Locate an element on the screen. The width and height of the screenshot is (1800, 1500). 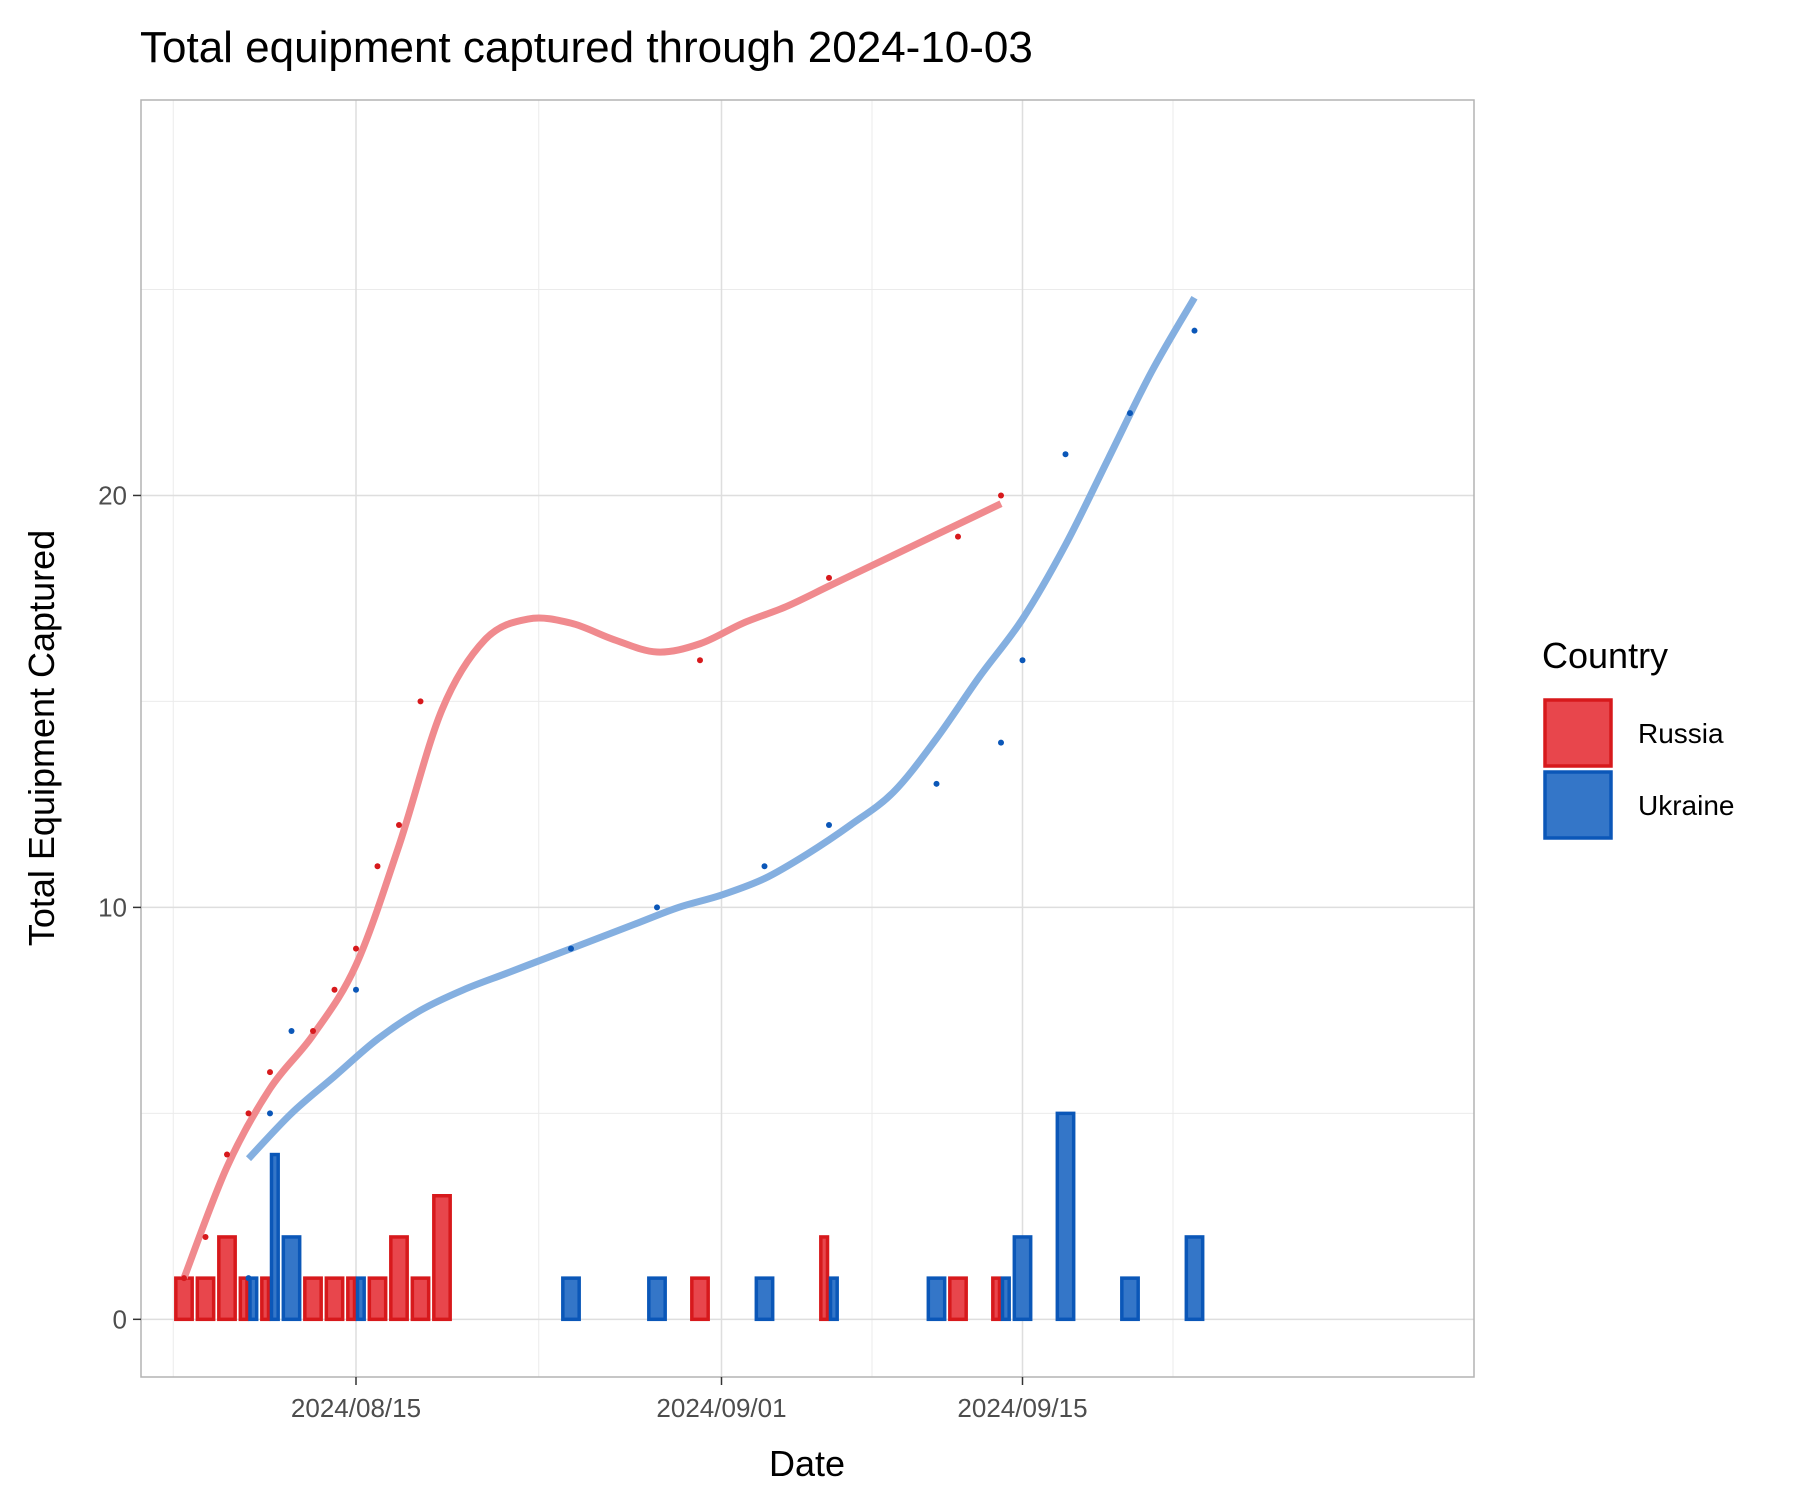
x-tick-label: 2024/08/15 is located at coordinates (356, 1408).